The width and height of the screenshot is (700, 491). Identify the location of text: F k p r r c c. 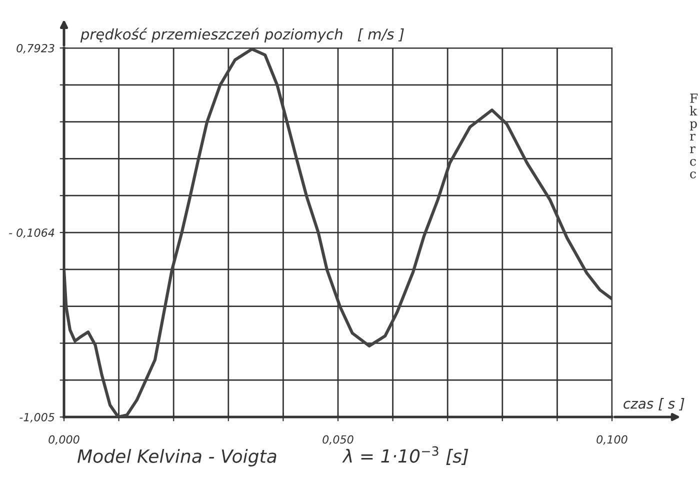
(694, 136).